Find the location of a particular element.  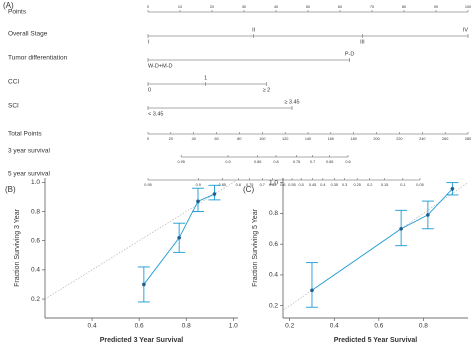

y-axis-title: Fraction Surviving 3 Year is located at coordinates (17, 247).